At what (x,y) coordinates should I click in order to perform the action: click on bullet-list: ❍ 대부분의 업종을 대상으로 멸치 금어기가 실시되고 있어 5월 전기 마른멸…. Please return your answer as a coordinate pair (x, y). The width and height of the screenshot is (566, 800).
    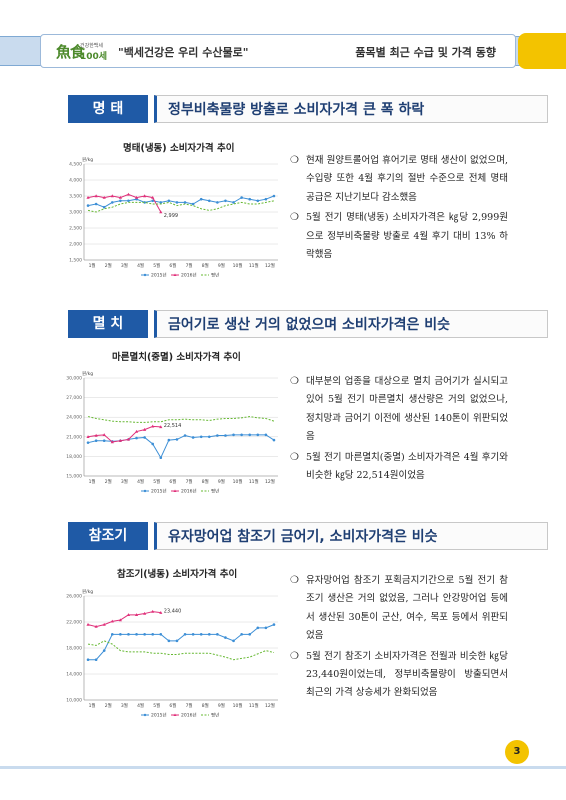
    Looking at the image, I should click on (399, 430).